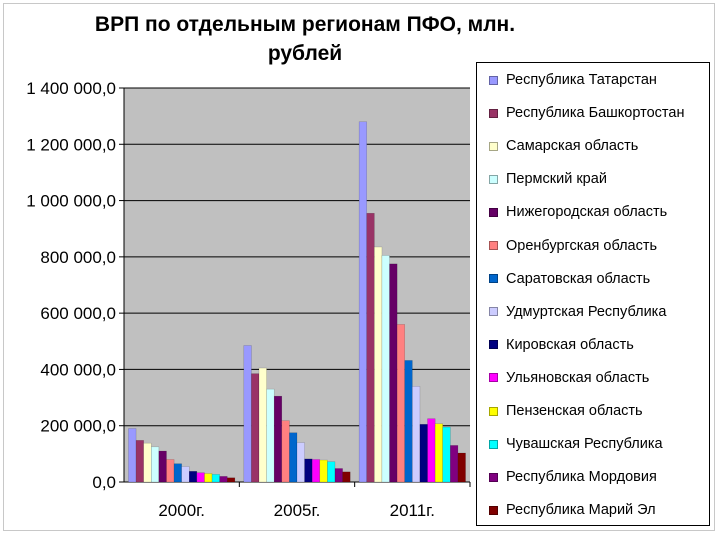  I want to click on y-tick-label: 1 200 000,0, so click(71, 144).